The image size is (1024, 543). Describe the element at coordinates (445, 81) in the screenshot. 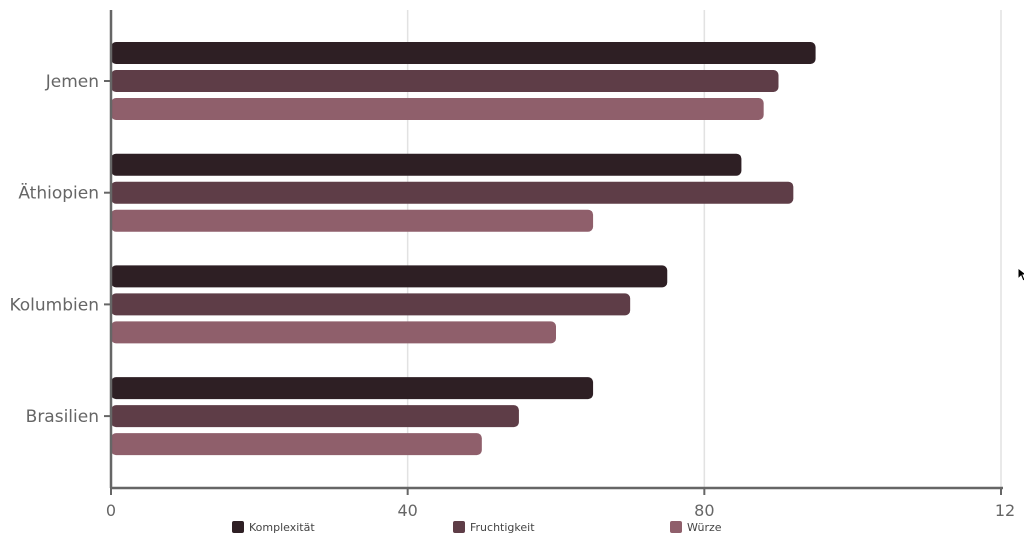

I see `bar-fruchtigkeit-jemen` at that location.